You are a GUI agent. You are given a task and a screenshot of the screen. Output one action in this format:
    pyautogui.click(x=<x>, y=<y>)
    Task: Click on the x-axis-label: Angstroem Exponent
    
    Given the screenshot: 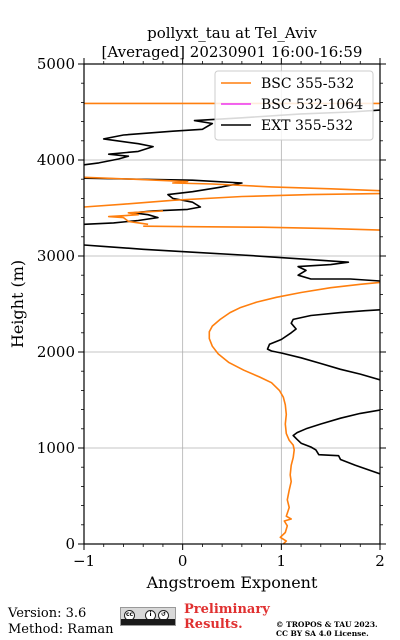 What is the action you would take?
    pyautogui.click(x=232, y=582)
    